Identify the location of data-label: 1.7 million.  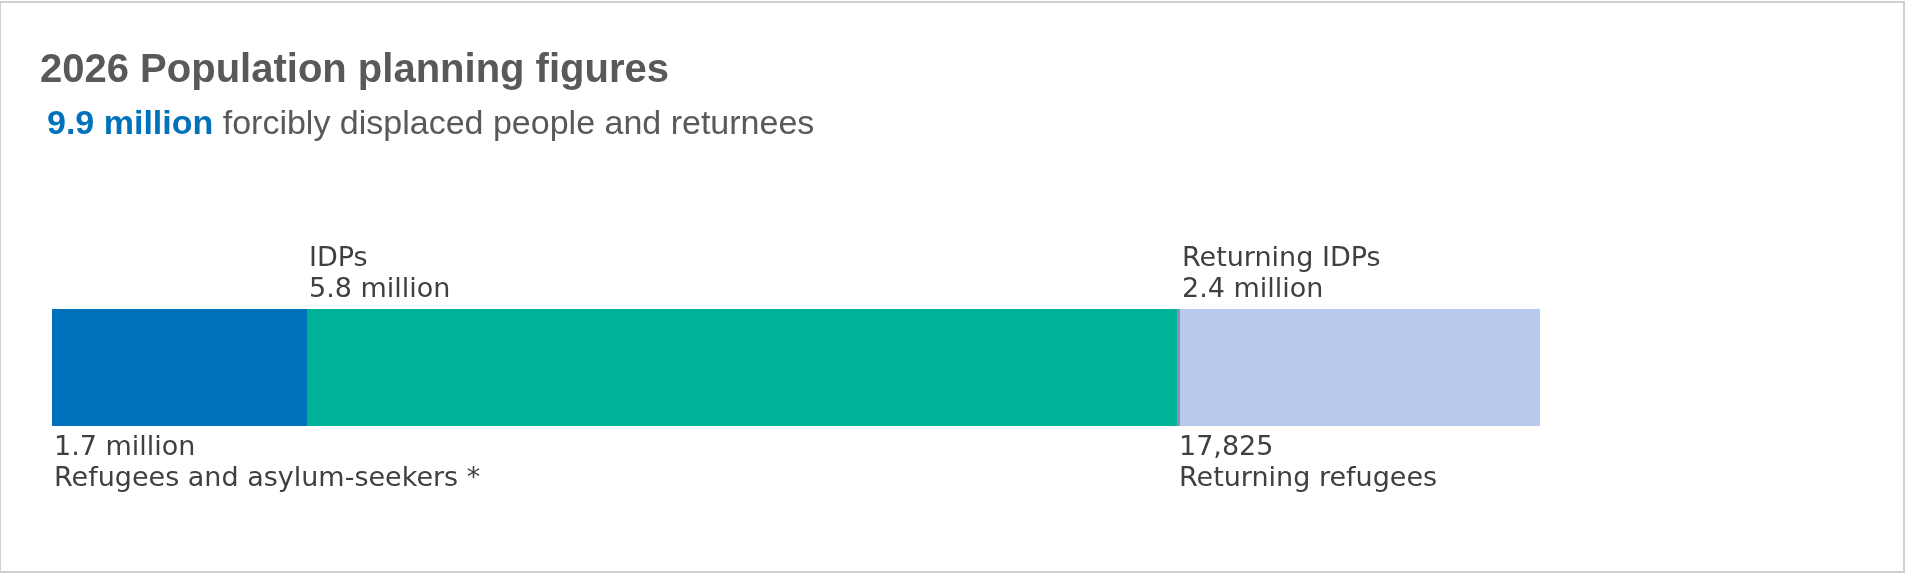
(125, 445).